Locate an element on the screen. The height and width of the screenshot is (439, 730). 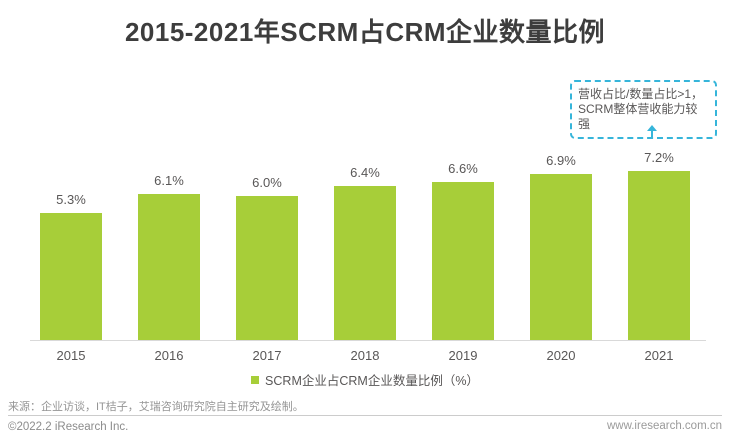
legend-swatch-icon is located at coordinates (255, 379).